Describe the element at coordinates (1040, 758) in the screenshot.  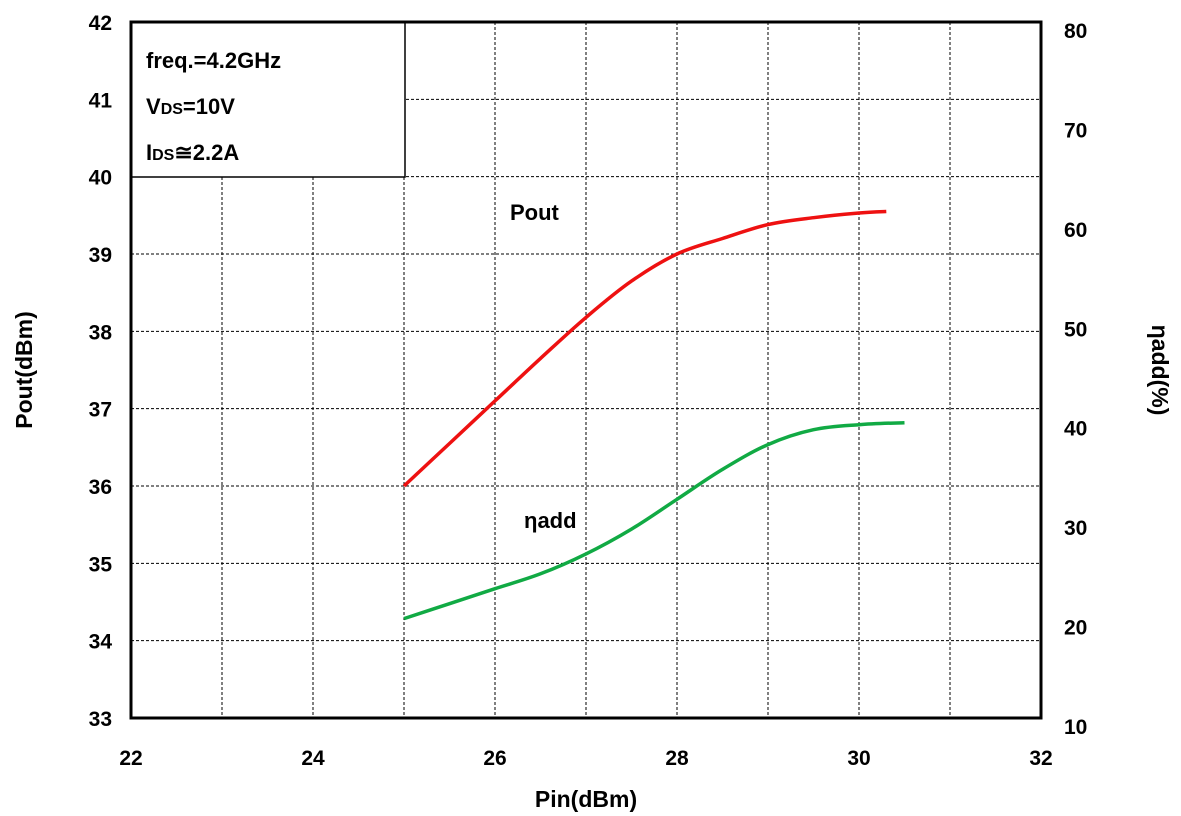
I see `x-tick-label: 32` at that location.